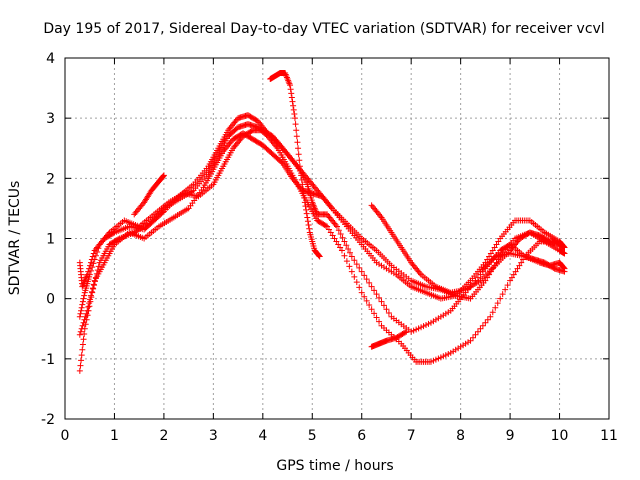 This screenshot has width=640, height=480. I want to click on x-tick-label: 3, so click(213, 436).